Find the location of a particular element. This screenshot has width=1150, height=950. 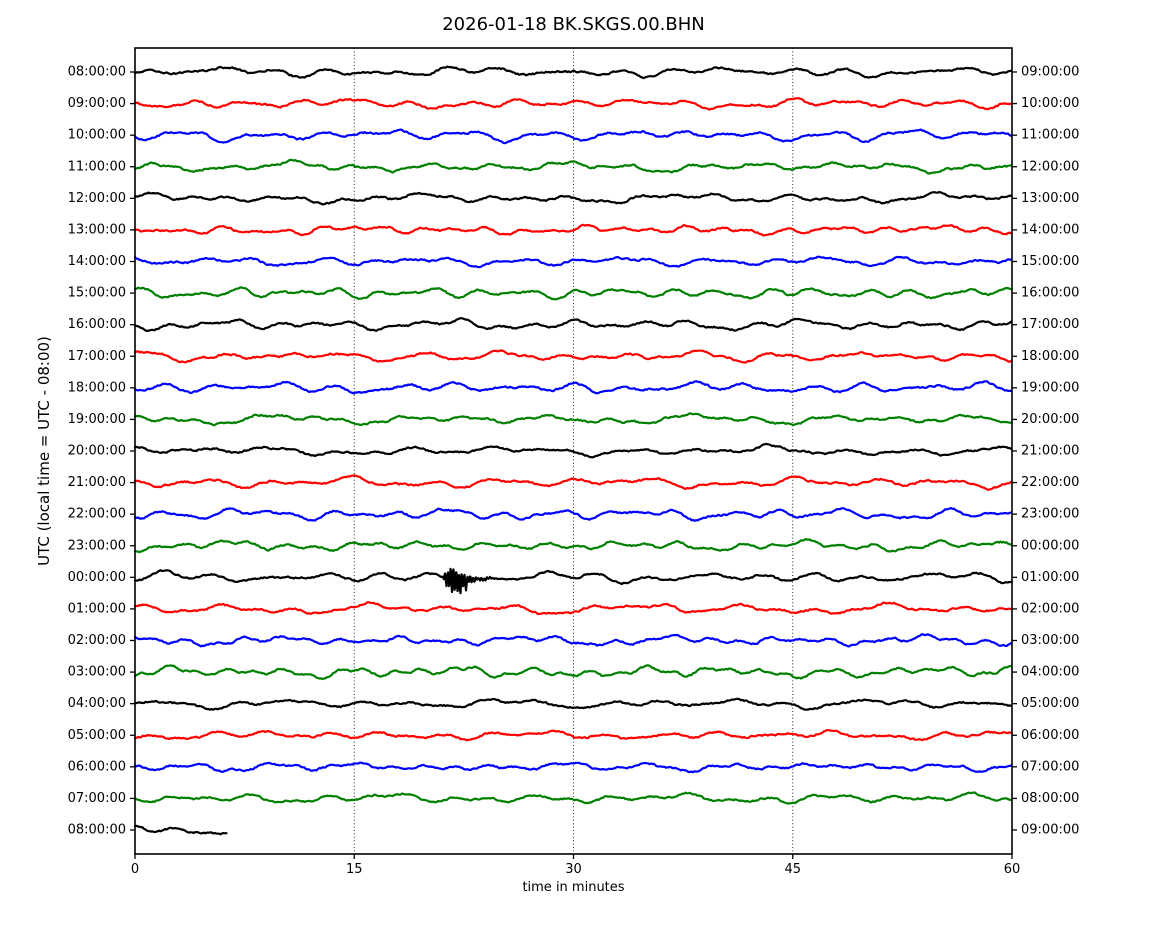

left-time-label: 00:00:00 is located at coordinates (97, 577).